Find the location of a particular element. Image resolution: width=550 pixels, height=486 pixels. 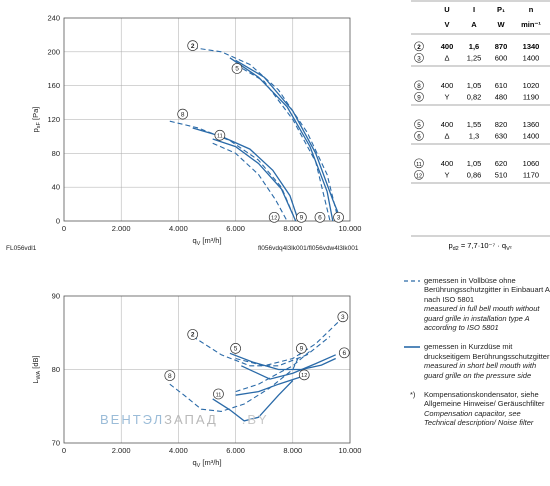

top-ytick-label: 40 is located at coordinates (56, 187).